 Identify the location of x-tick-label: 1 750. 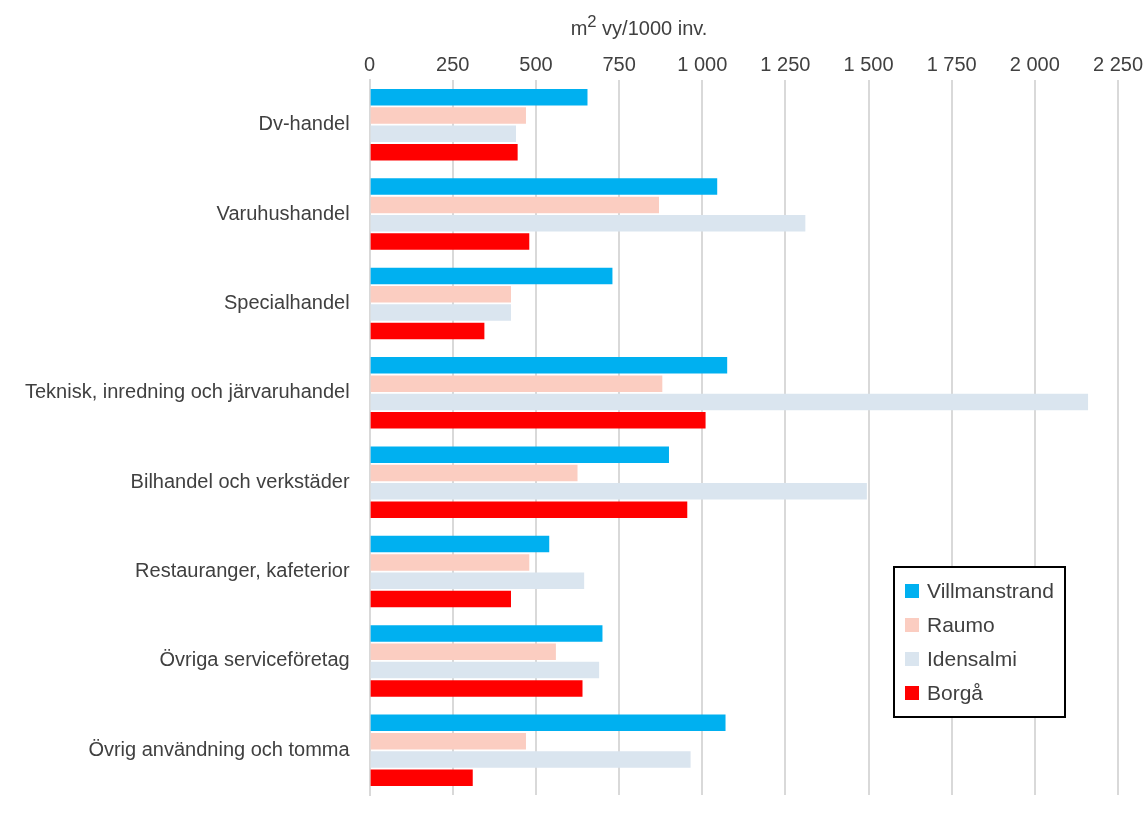
(951, 63).